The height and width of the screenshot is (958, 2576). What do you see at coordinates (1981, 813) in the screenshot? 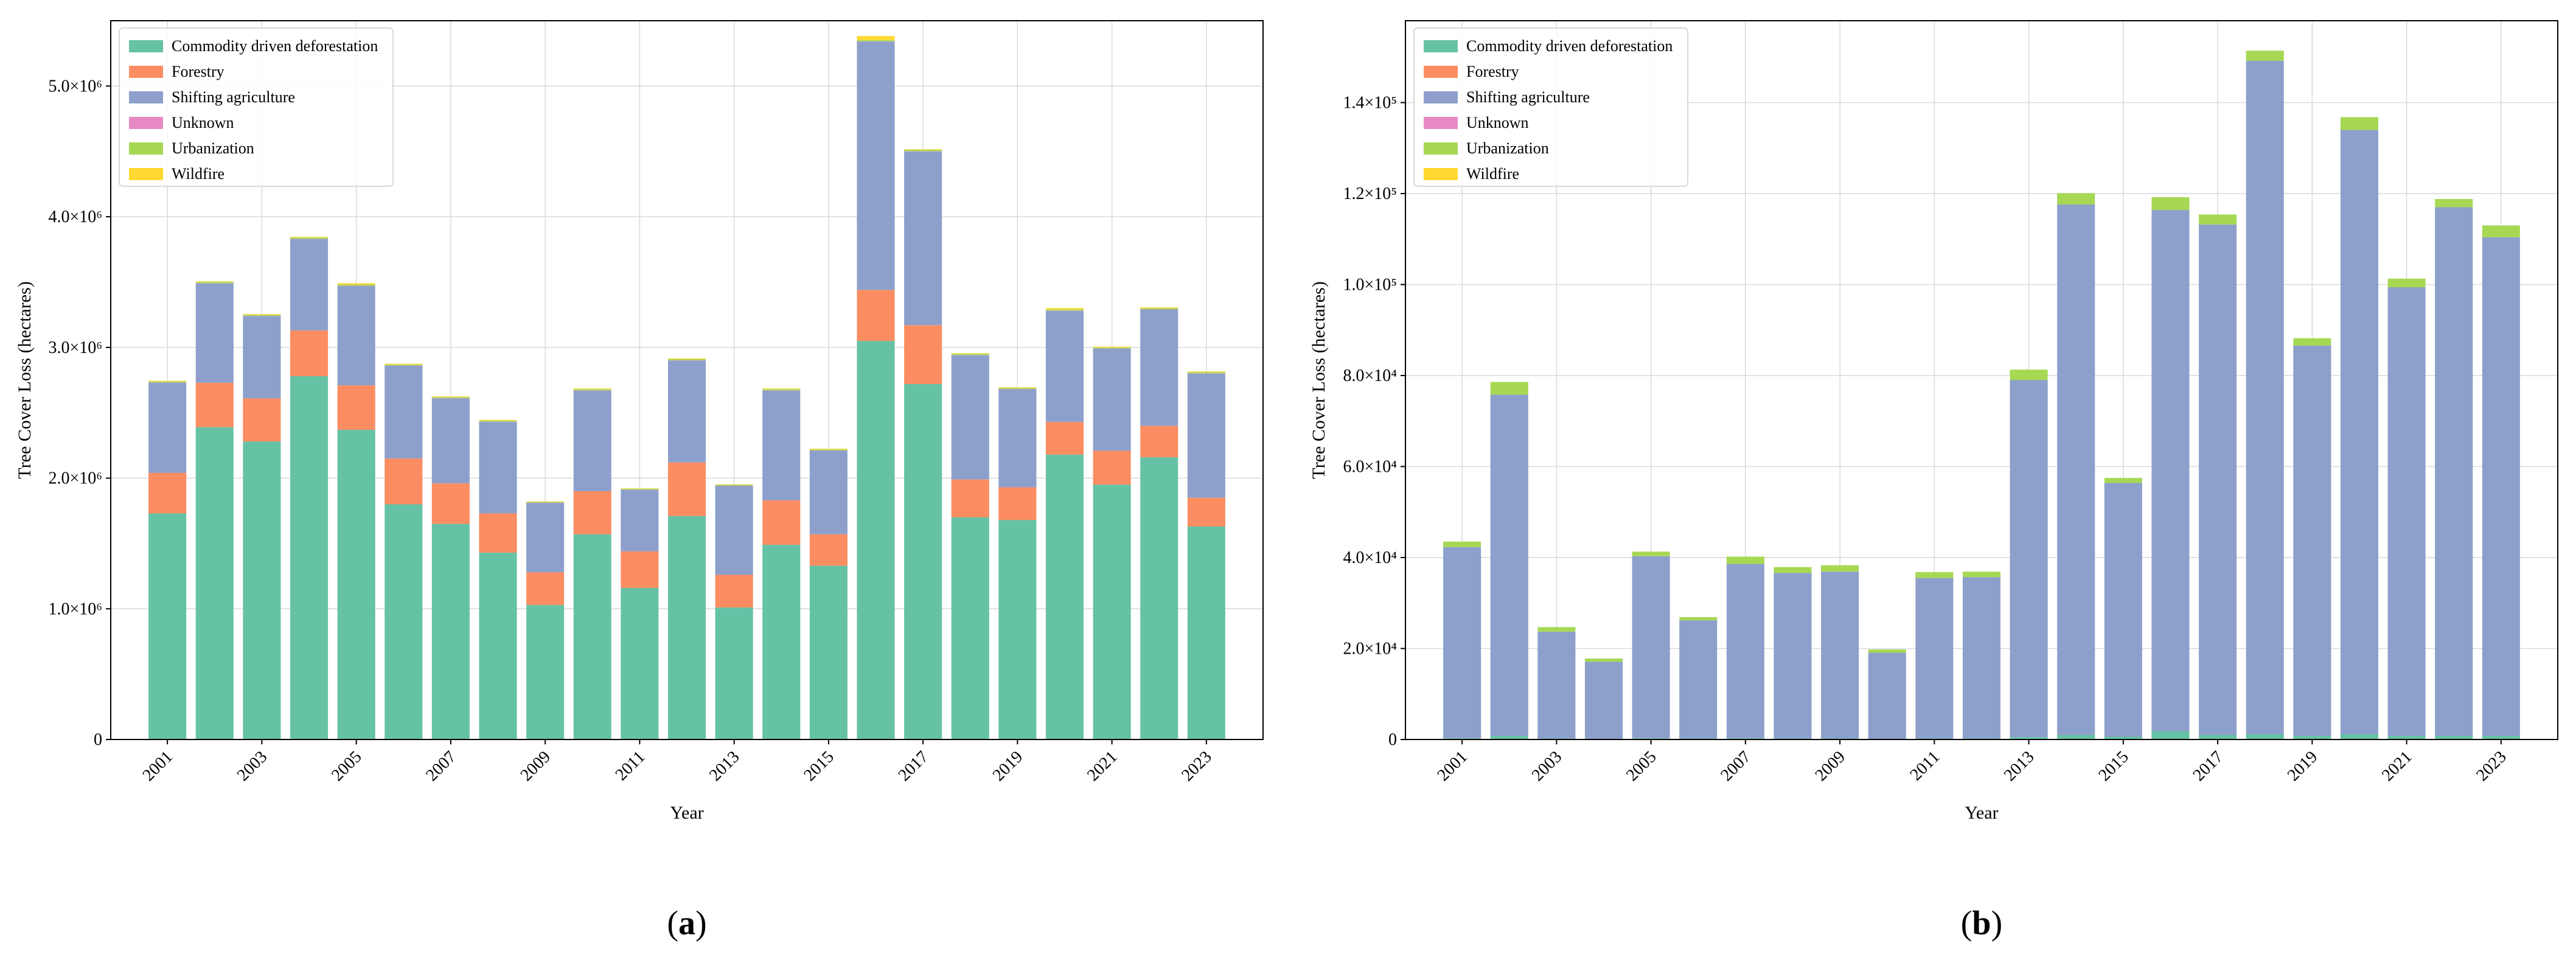
I see `x-axis-title: Year` at bounding box center [1981, 813].